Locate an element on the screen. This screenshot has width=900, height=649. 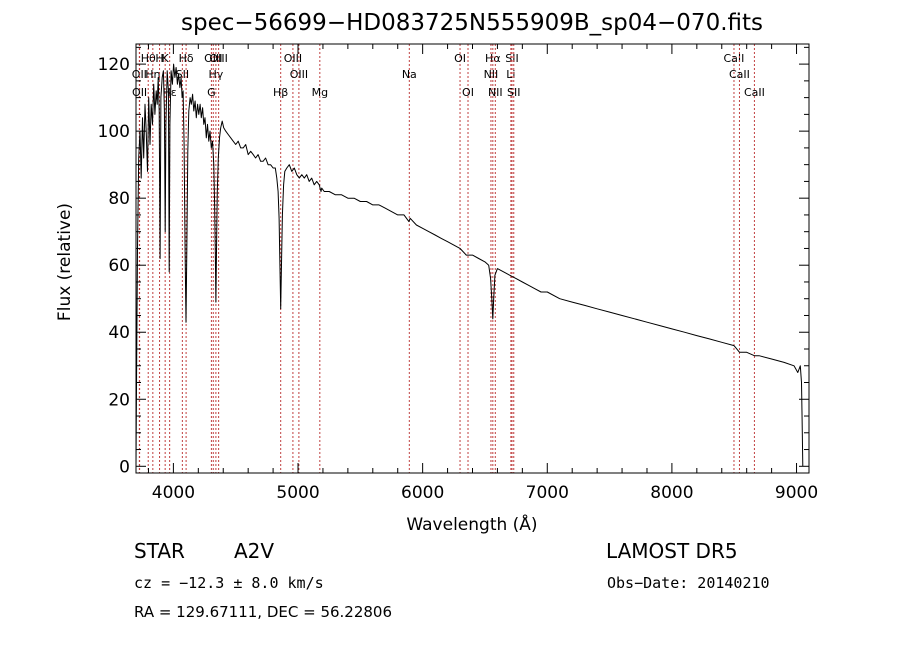
x-tick-label: 4000 is located at coordinates (173, 493).